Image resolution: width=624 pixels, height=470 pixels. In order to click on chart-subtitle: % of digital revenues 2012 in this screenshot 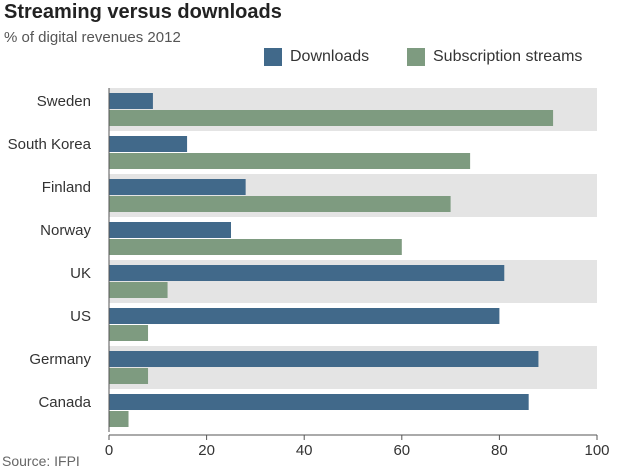, I will do `click(92, 37)`.